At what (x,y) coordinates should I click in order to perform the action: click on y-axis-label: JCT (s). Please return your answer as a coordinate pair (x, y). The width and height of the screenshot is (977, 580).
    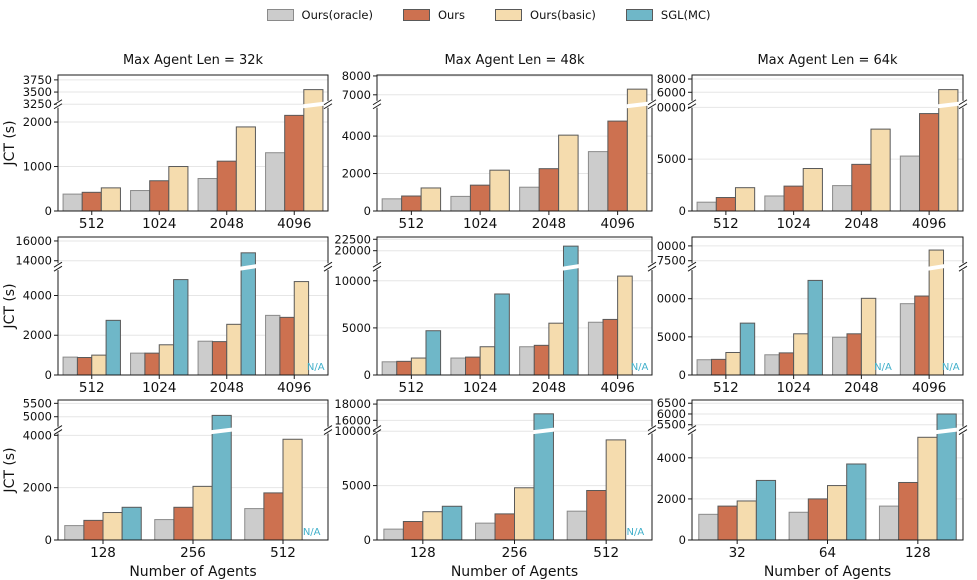
    Looking at the image, I should click on (10, 306).